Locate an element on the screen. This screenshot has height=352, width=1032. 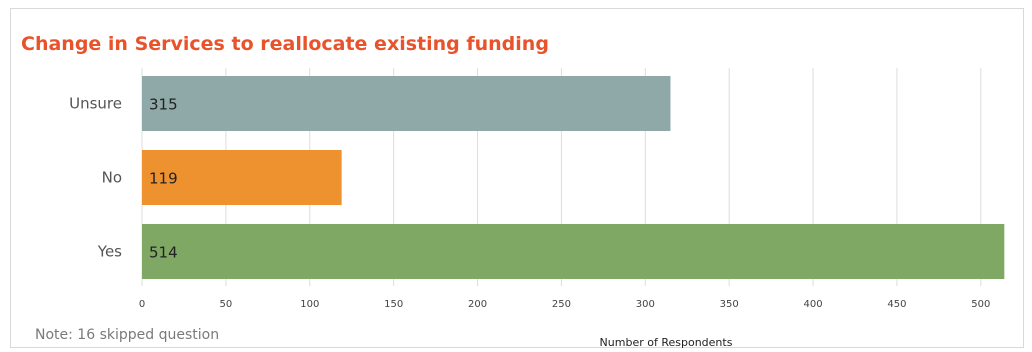
category-label: Unsure is located at coordinates (95, 104).